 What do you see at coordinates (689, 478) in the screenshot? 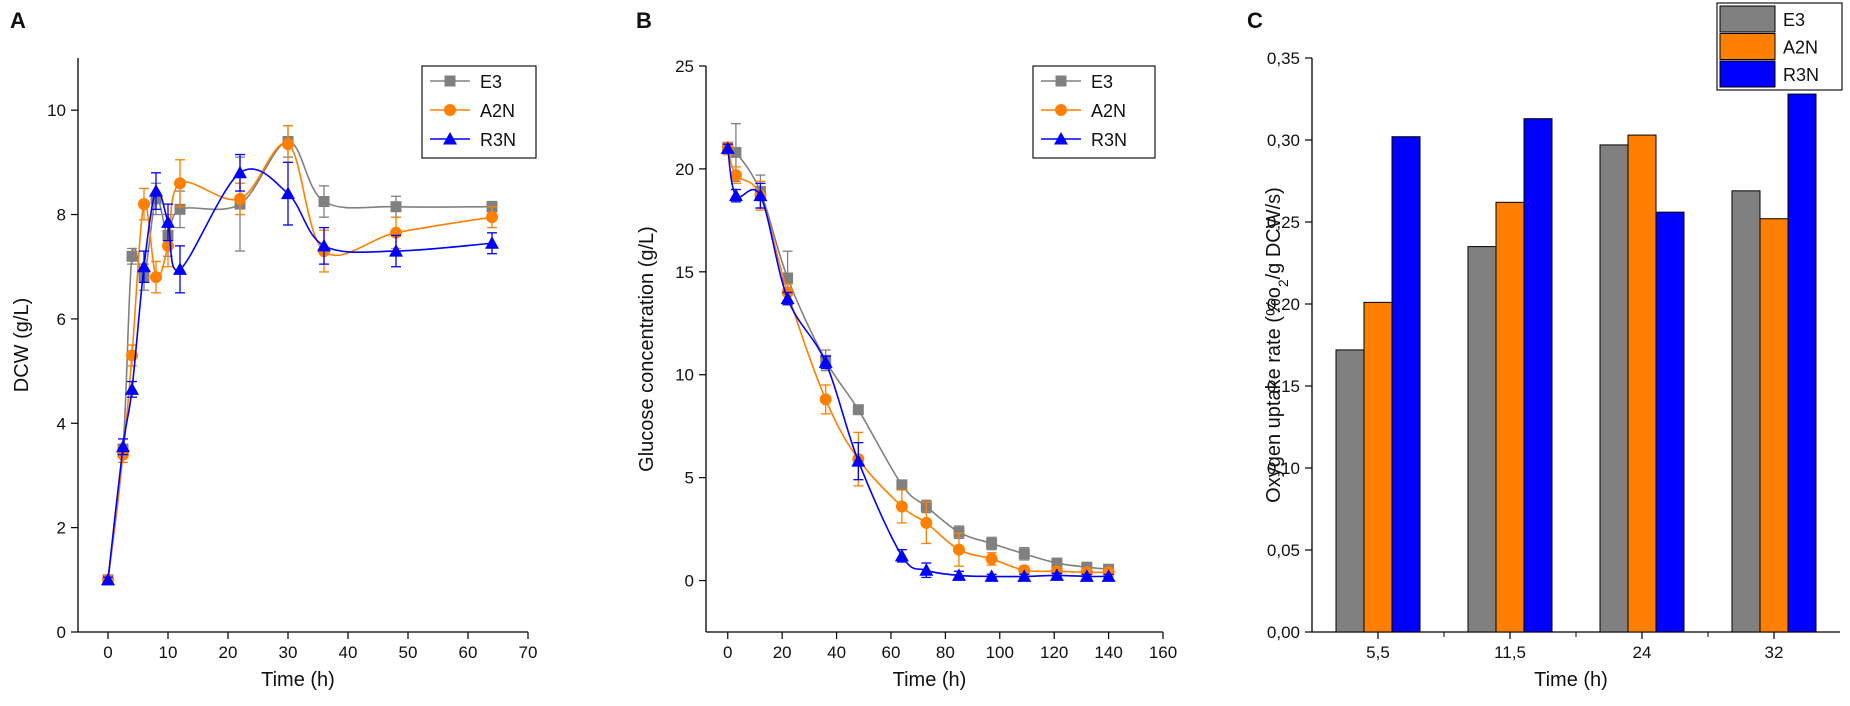
I see `y-tick-label: 5` at bounding box center [689, 478].